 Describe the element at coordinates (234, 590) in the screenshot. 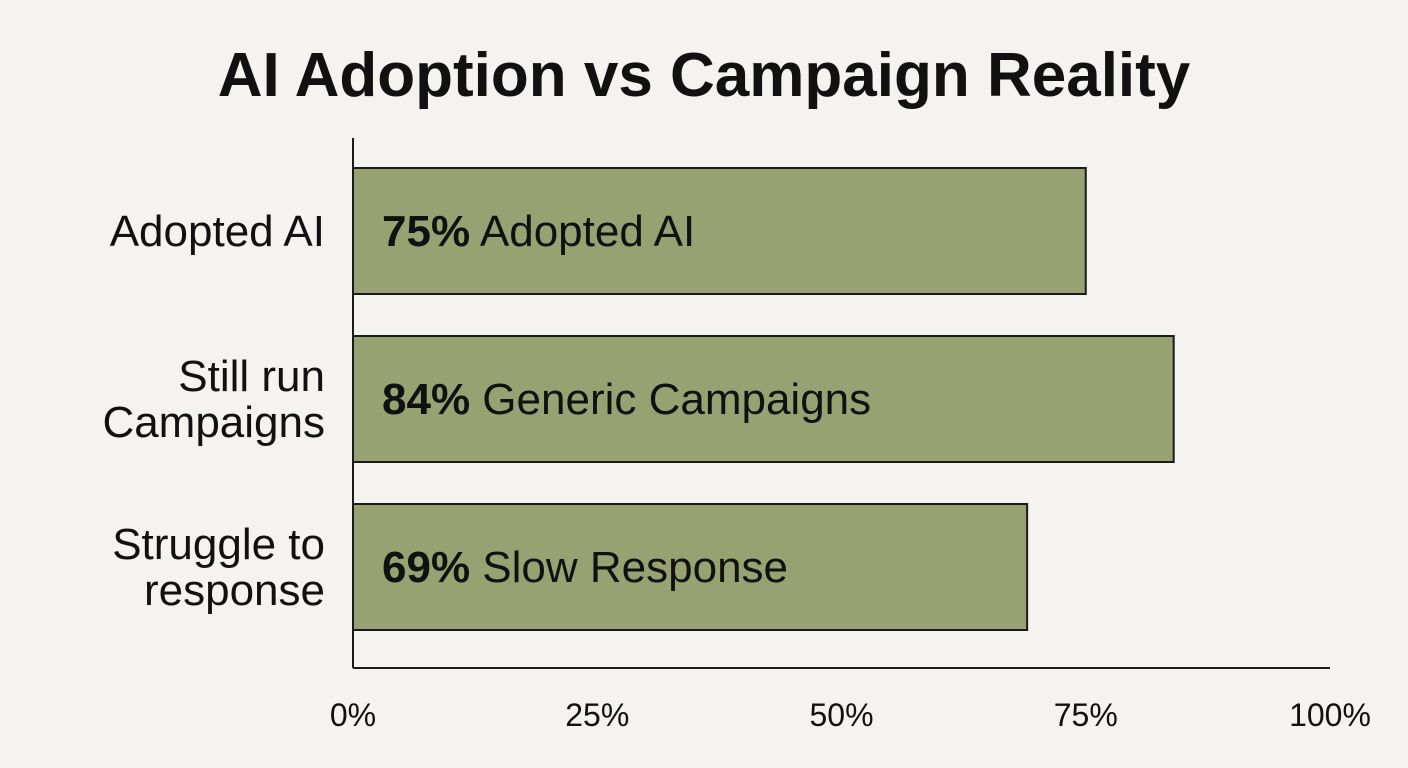

I see `category-label-line: response` at that location.